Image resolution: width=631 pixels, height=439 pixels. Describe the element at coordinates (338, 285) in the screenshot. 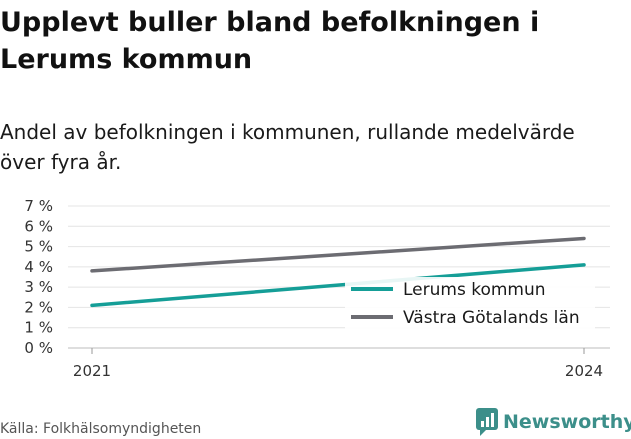

I see `series-line-lerums-kommun` at that location.